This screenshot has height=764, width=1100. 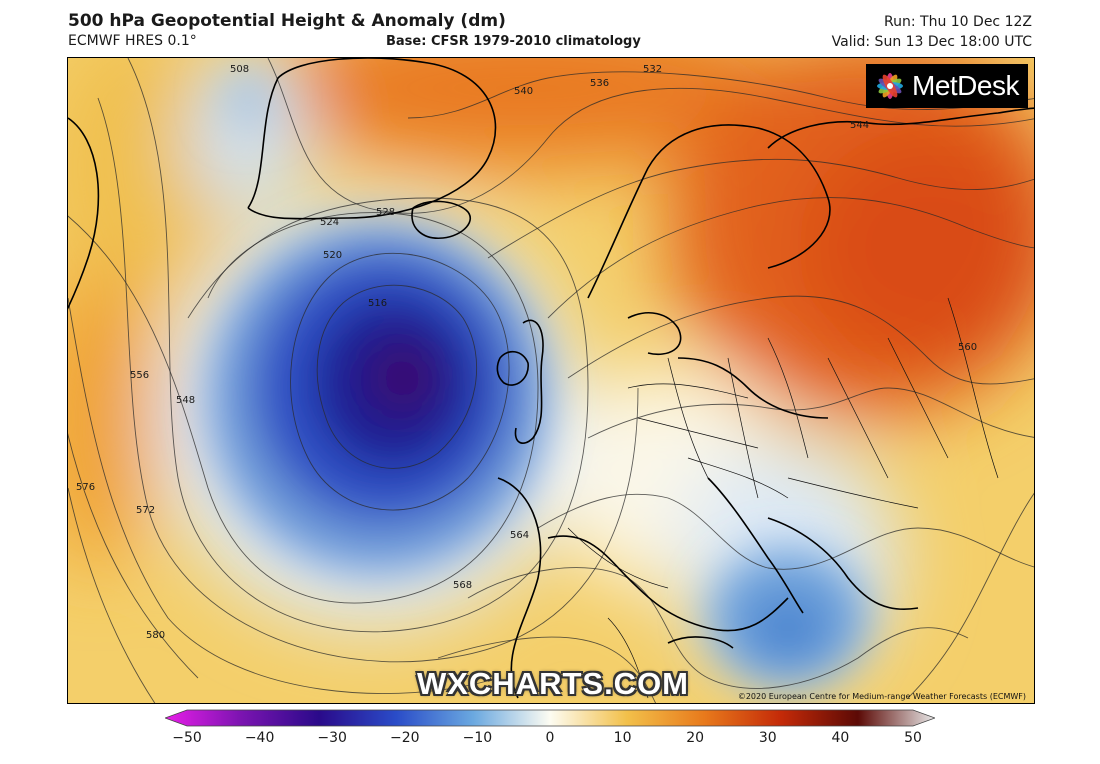 I want to click on colorbar-tick-label: −40, so click(x=259, y=738).